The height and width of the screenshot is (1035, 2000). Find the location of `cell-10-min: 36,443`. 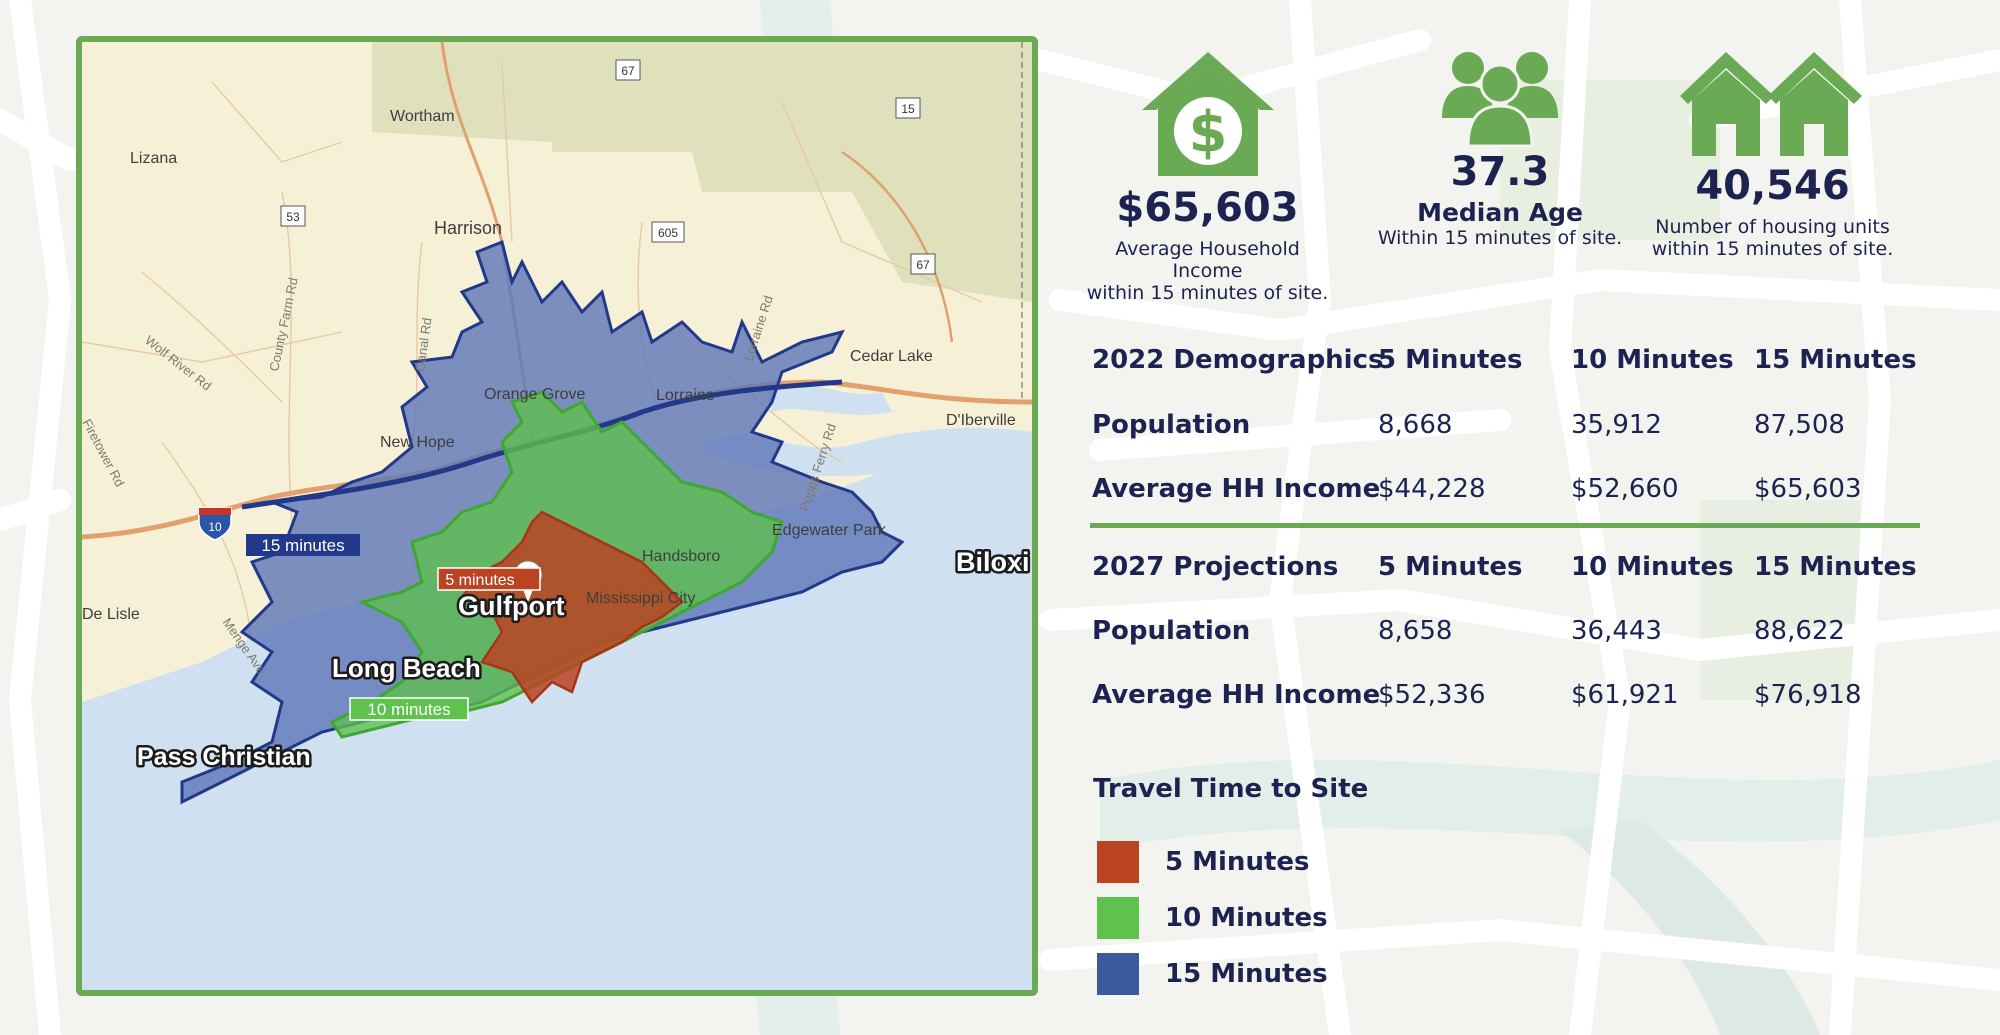

cell-10-min: 36,443 is located at coordinates (1616, 631).